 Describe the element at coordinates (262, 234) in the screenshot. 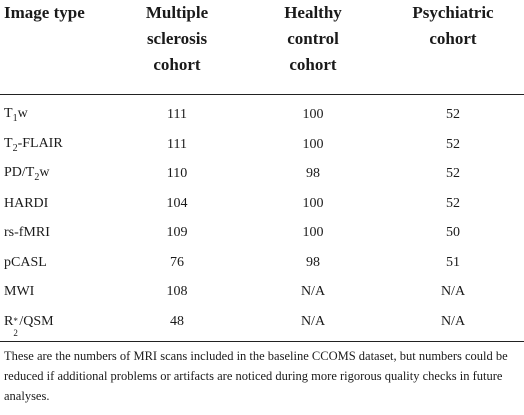

I see `table-row: rs-fMRI 109 100 50` at that location.